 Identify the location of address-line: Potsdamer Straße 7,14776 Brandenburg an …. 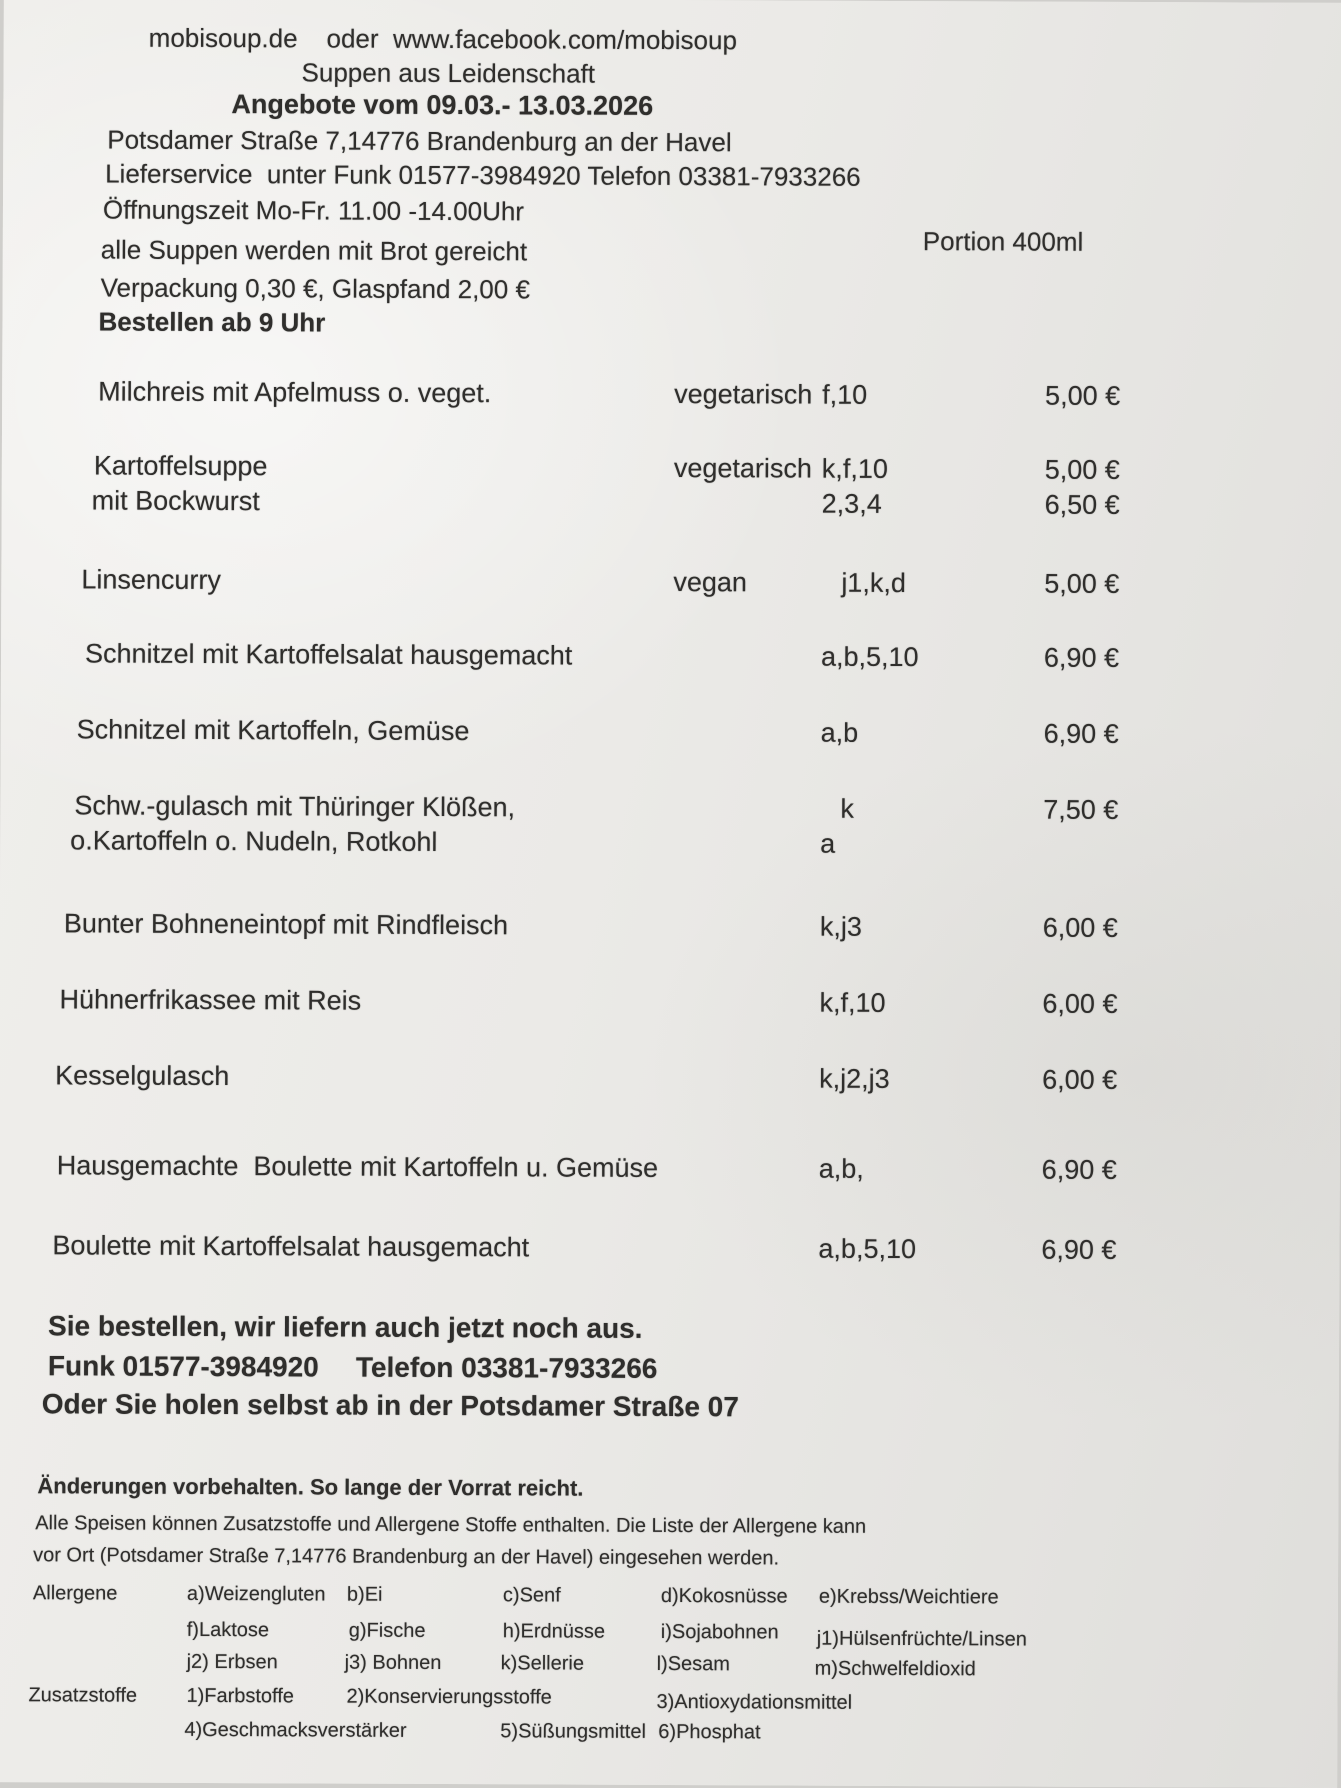
(419, 141).